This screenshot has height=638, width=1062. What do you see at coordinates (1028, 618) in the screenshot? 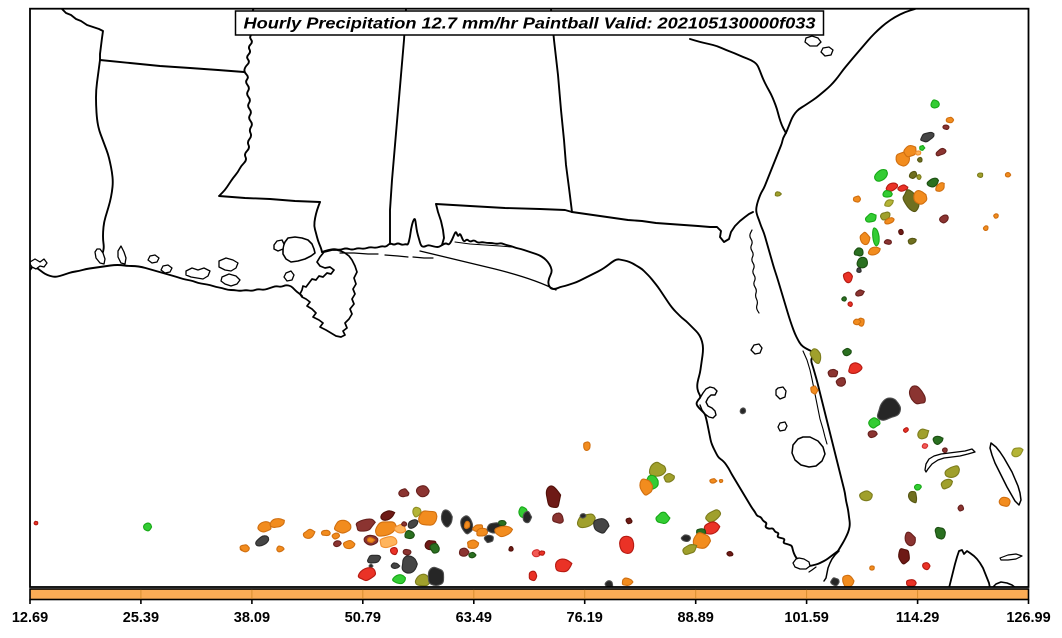
I see `svg-text: 126.99` at bounding box center [1028, 618].